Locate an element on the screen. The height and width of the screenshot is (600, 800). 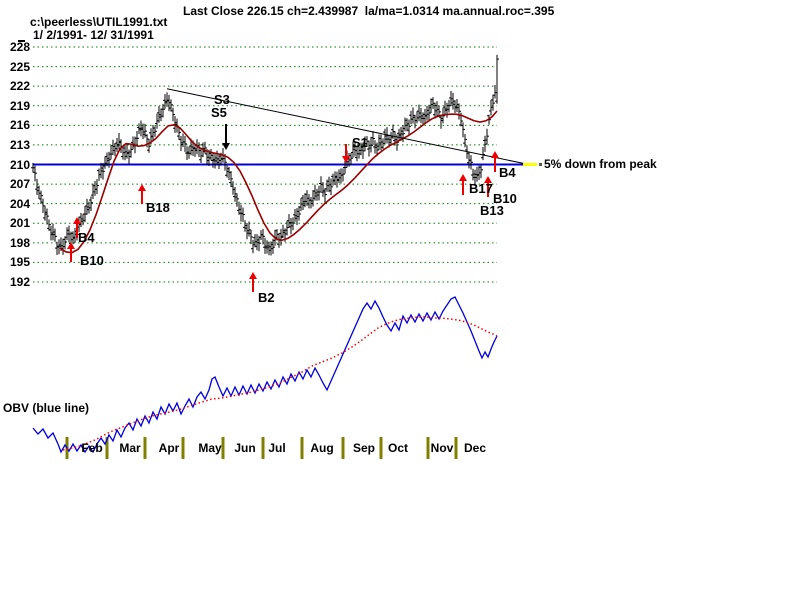
file-path: c:\peerless\UTIL1991.txt is located at coordinates (99, 22).